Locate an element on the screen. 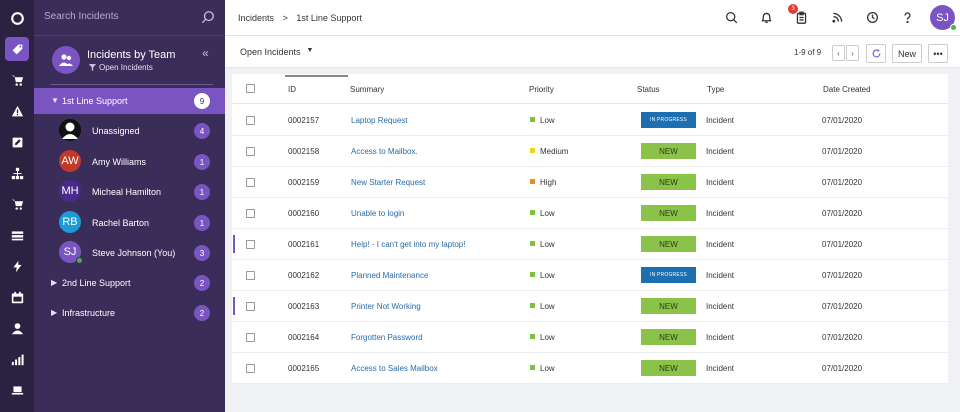  member-name: Unassigned is located at coordinates (116, 131).